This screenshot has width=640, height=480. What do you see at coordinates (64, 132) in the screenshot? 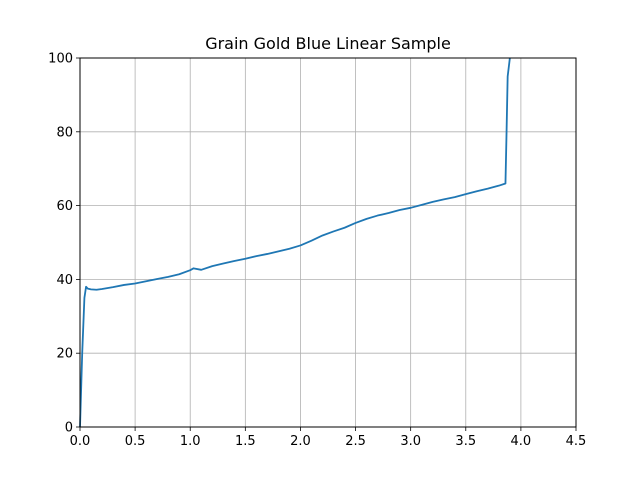
I see `y-tick-label: 80` at bounding box center [64, 132].